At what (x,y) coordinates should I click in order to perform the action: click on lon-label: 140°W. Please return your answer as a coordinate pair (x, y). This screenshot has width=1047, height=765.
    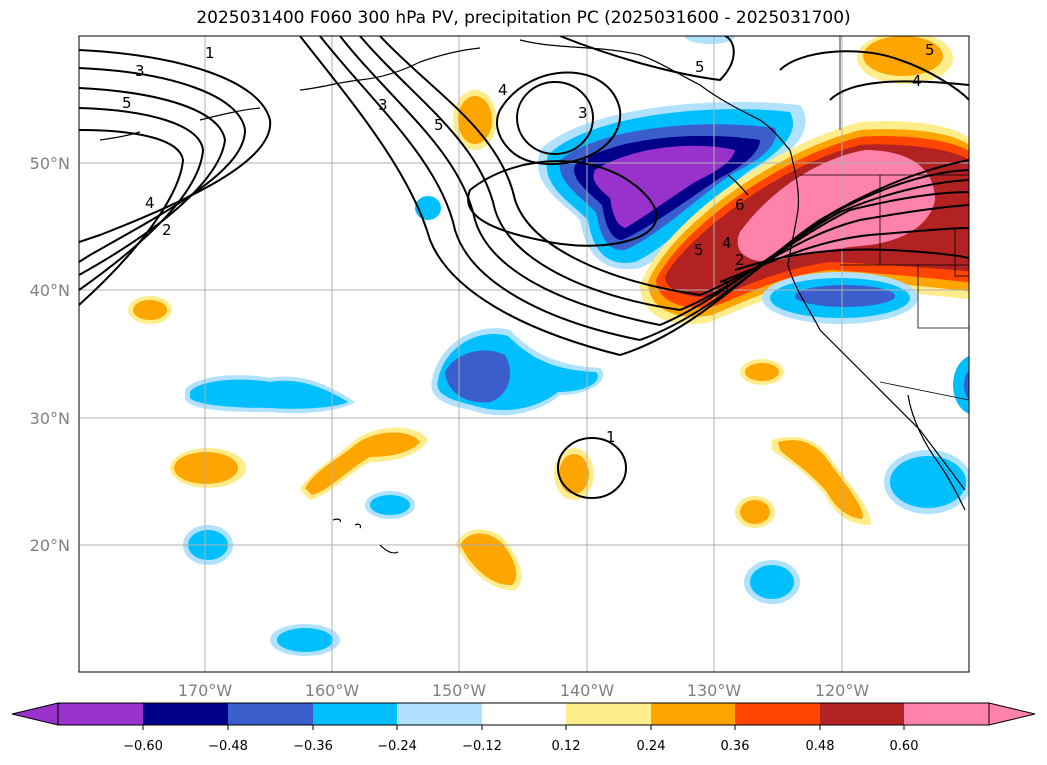
    Looking at the image, I should click on (587, 690).